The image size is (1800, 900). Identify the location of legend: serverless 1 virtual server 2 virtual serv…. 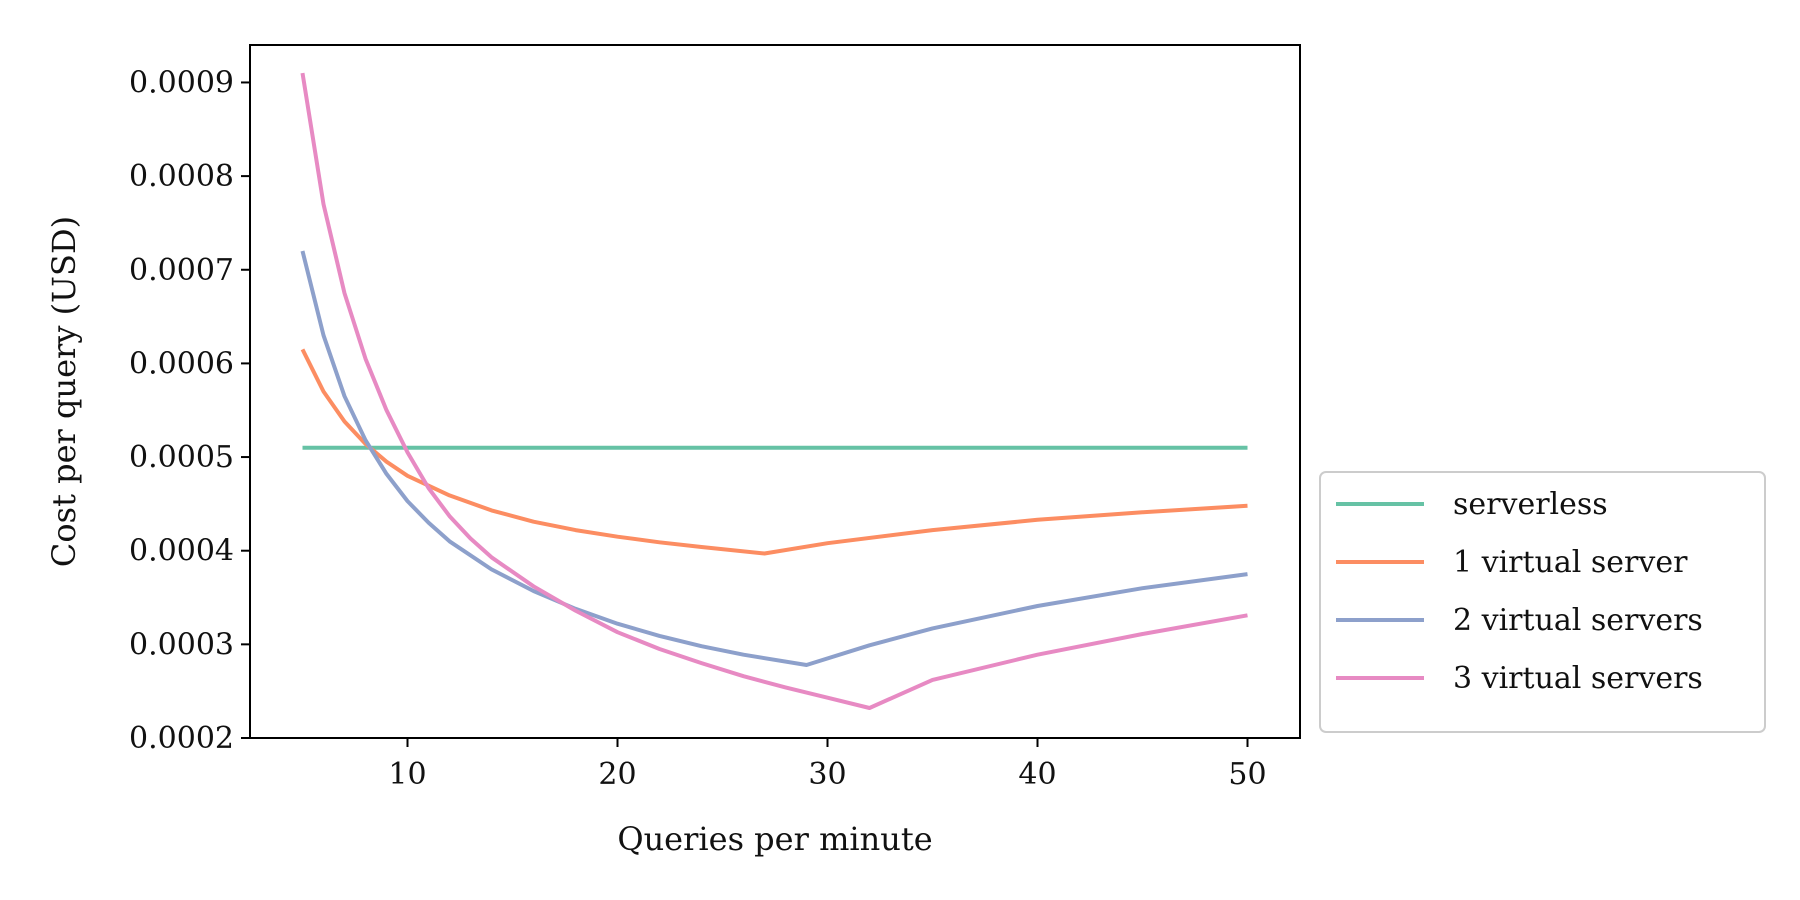
(1542, 602).